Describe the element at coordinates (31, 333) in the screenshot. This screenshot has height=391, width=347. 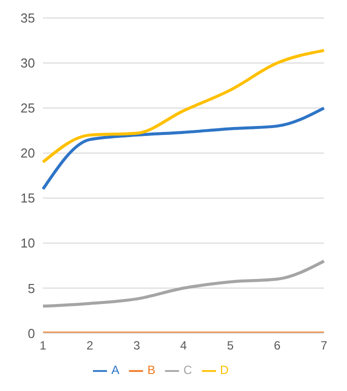
I see `y-tick-label: 0` at that location.